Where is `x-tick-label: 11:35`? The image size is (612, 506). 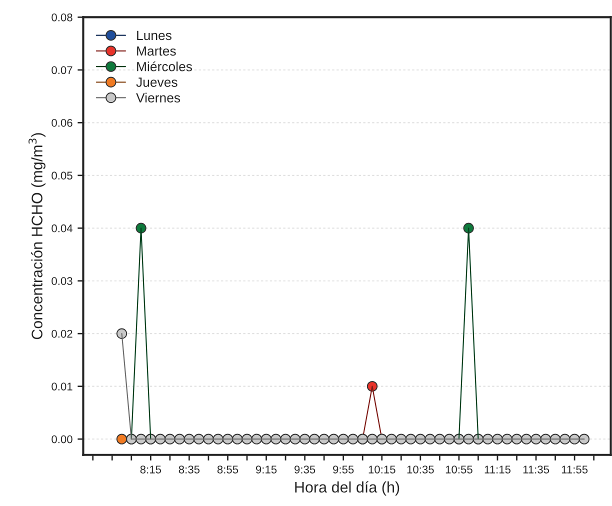 x-tick-label: 11:35 is located at coordinates (536, 470).